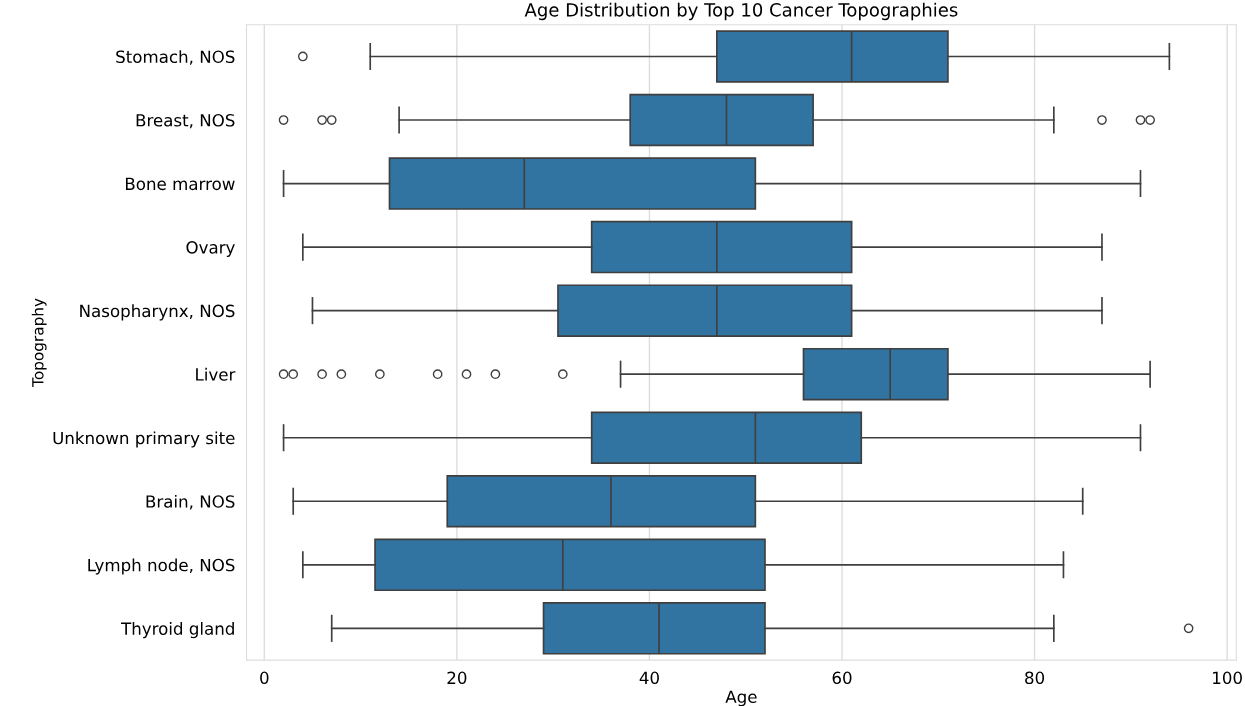  I want to click on y-tick-label: Brain, NOS, so click(190, 502).